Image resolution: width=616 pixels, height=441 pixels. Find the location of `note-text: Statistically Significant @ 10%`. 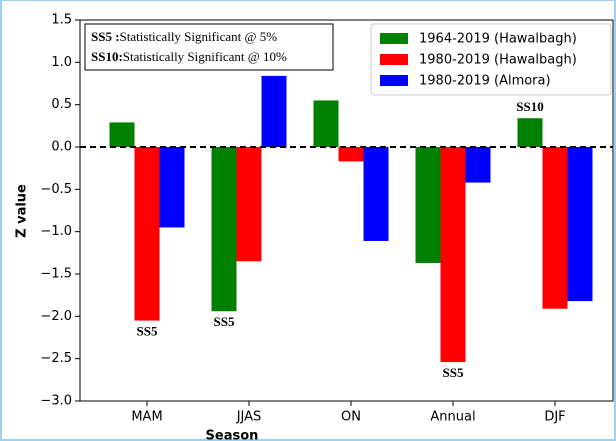

note-text: Statistically Significant @ 10% is located at coordinates (205, 56).